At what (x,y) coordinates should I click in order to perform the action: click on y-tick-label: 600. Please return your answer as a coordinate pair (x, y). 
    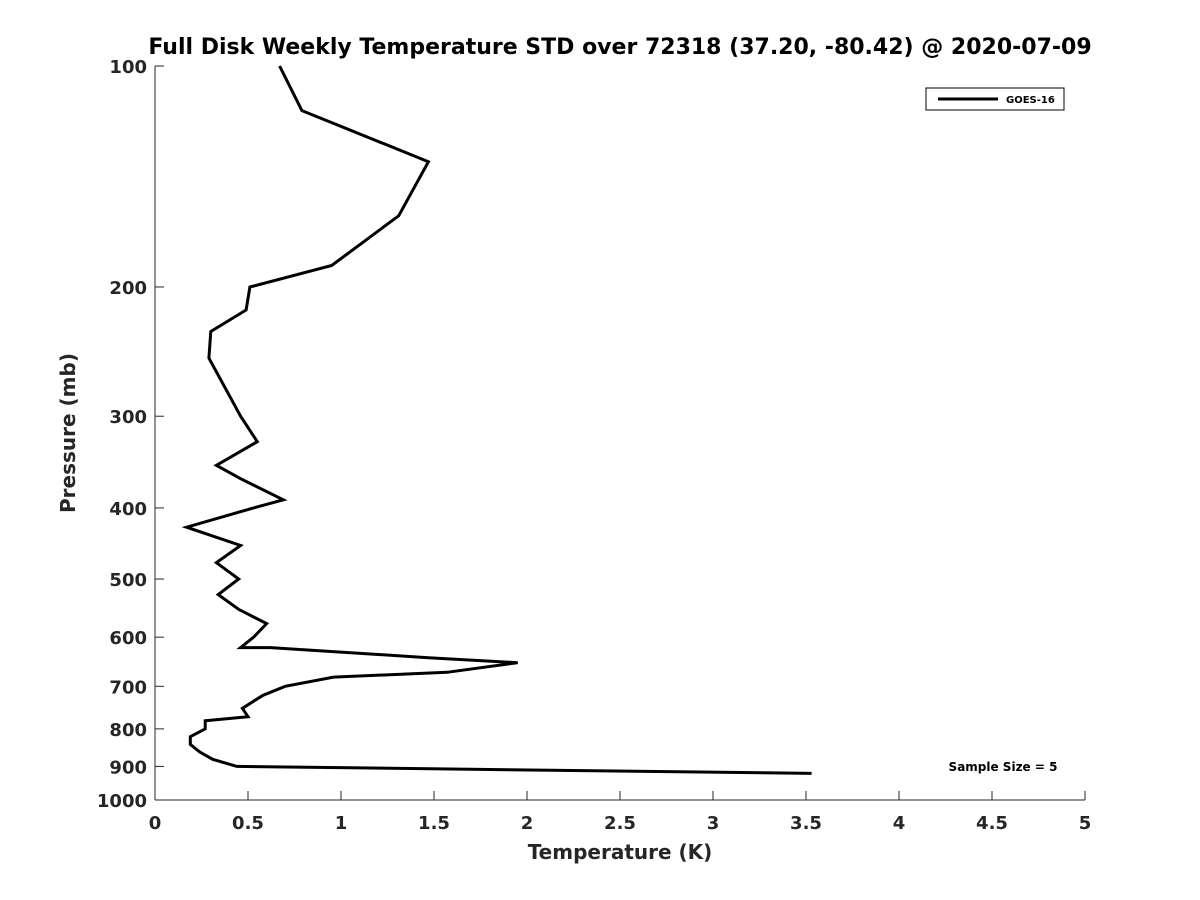
    Looking at the image, I should click on (128, 638).